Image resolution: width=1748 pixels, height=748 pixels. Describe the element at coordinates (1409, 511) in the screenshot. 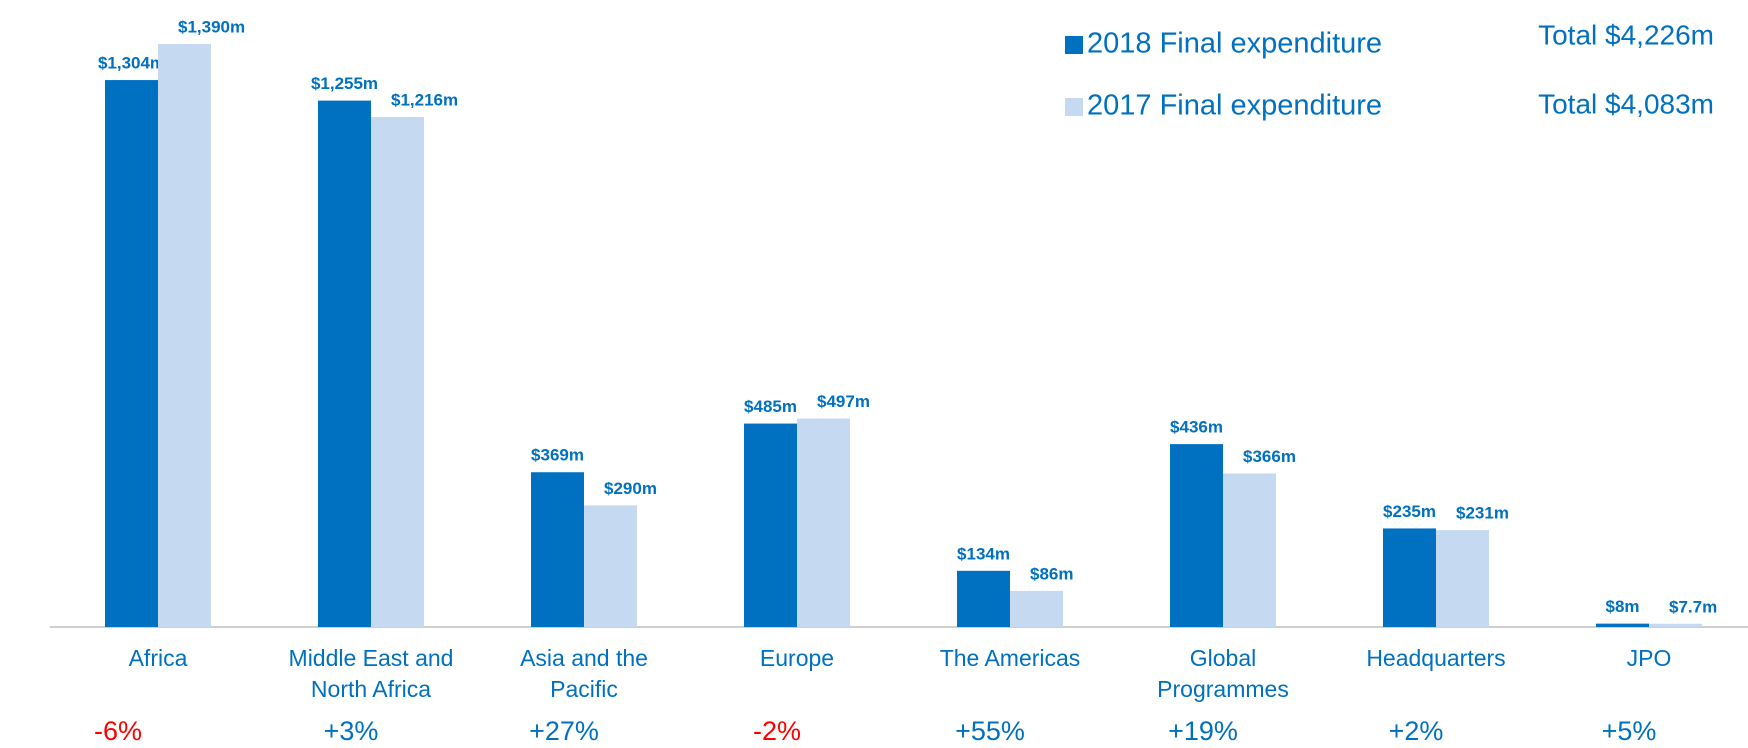

I see `value-label: $235m` at that location.